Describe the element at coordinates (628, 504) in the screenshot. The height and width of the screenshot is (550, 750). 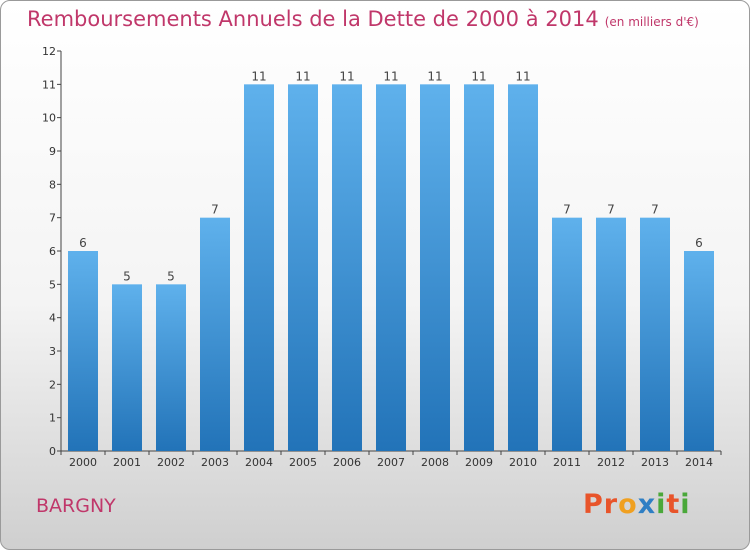
I see `logo-letter: o` at that location.